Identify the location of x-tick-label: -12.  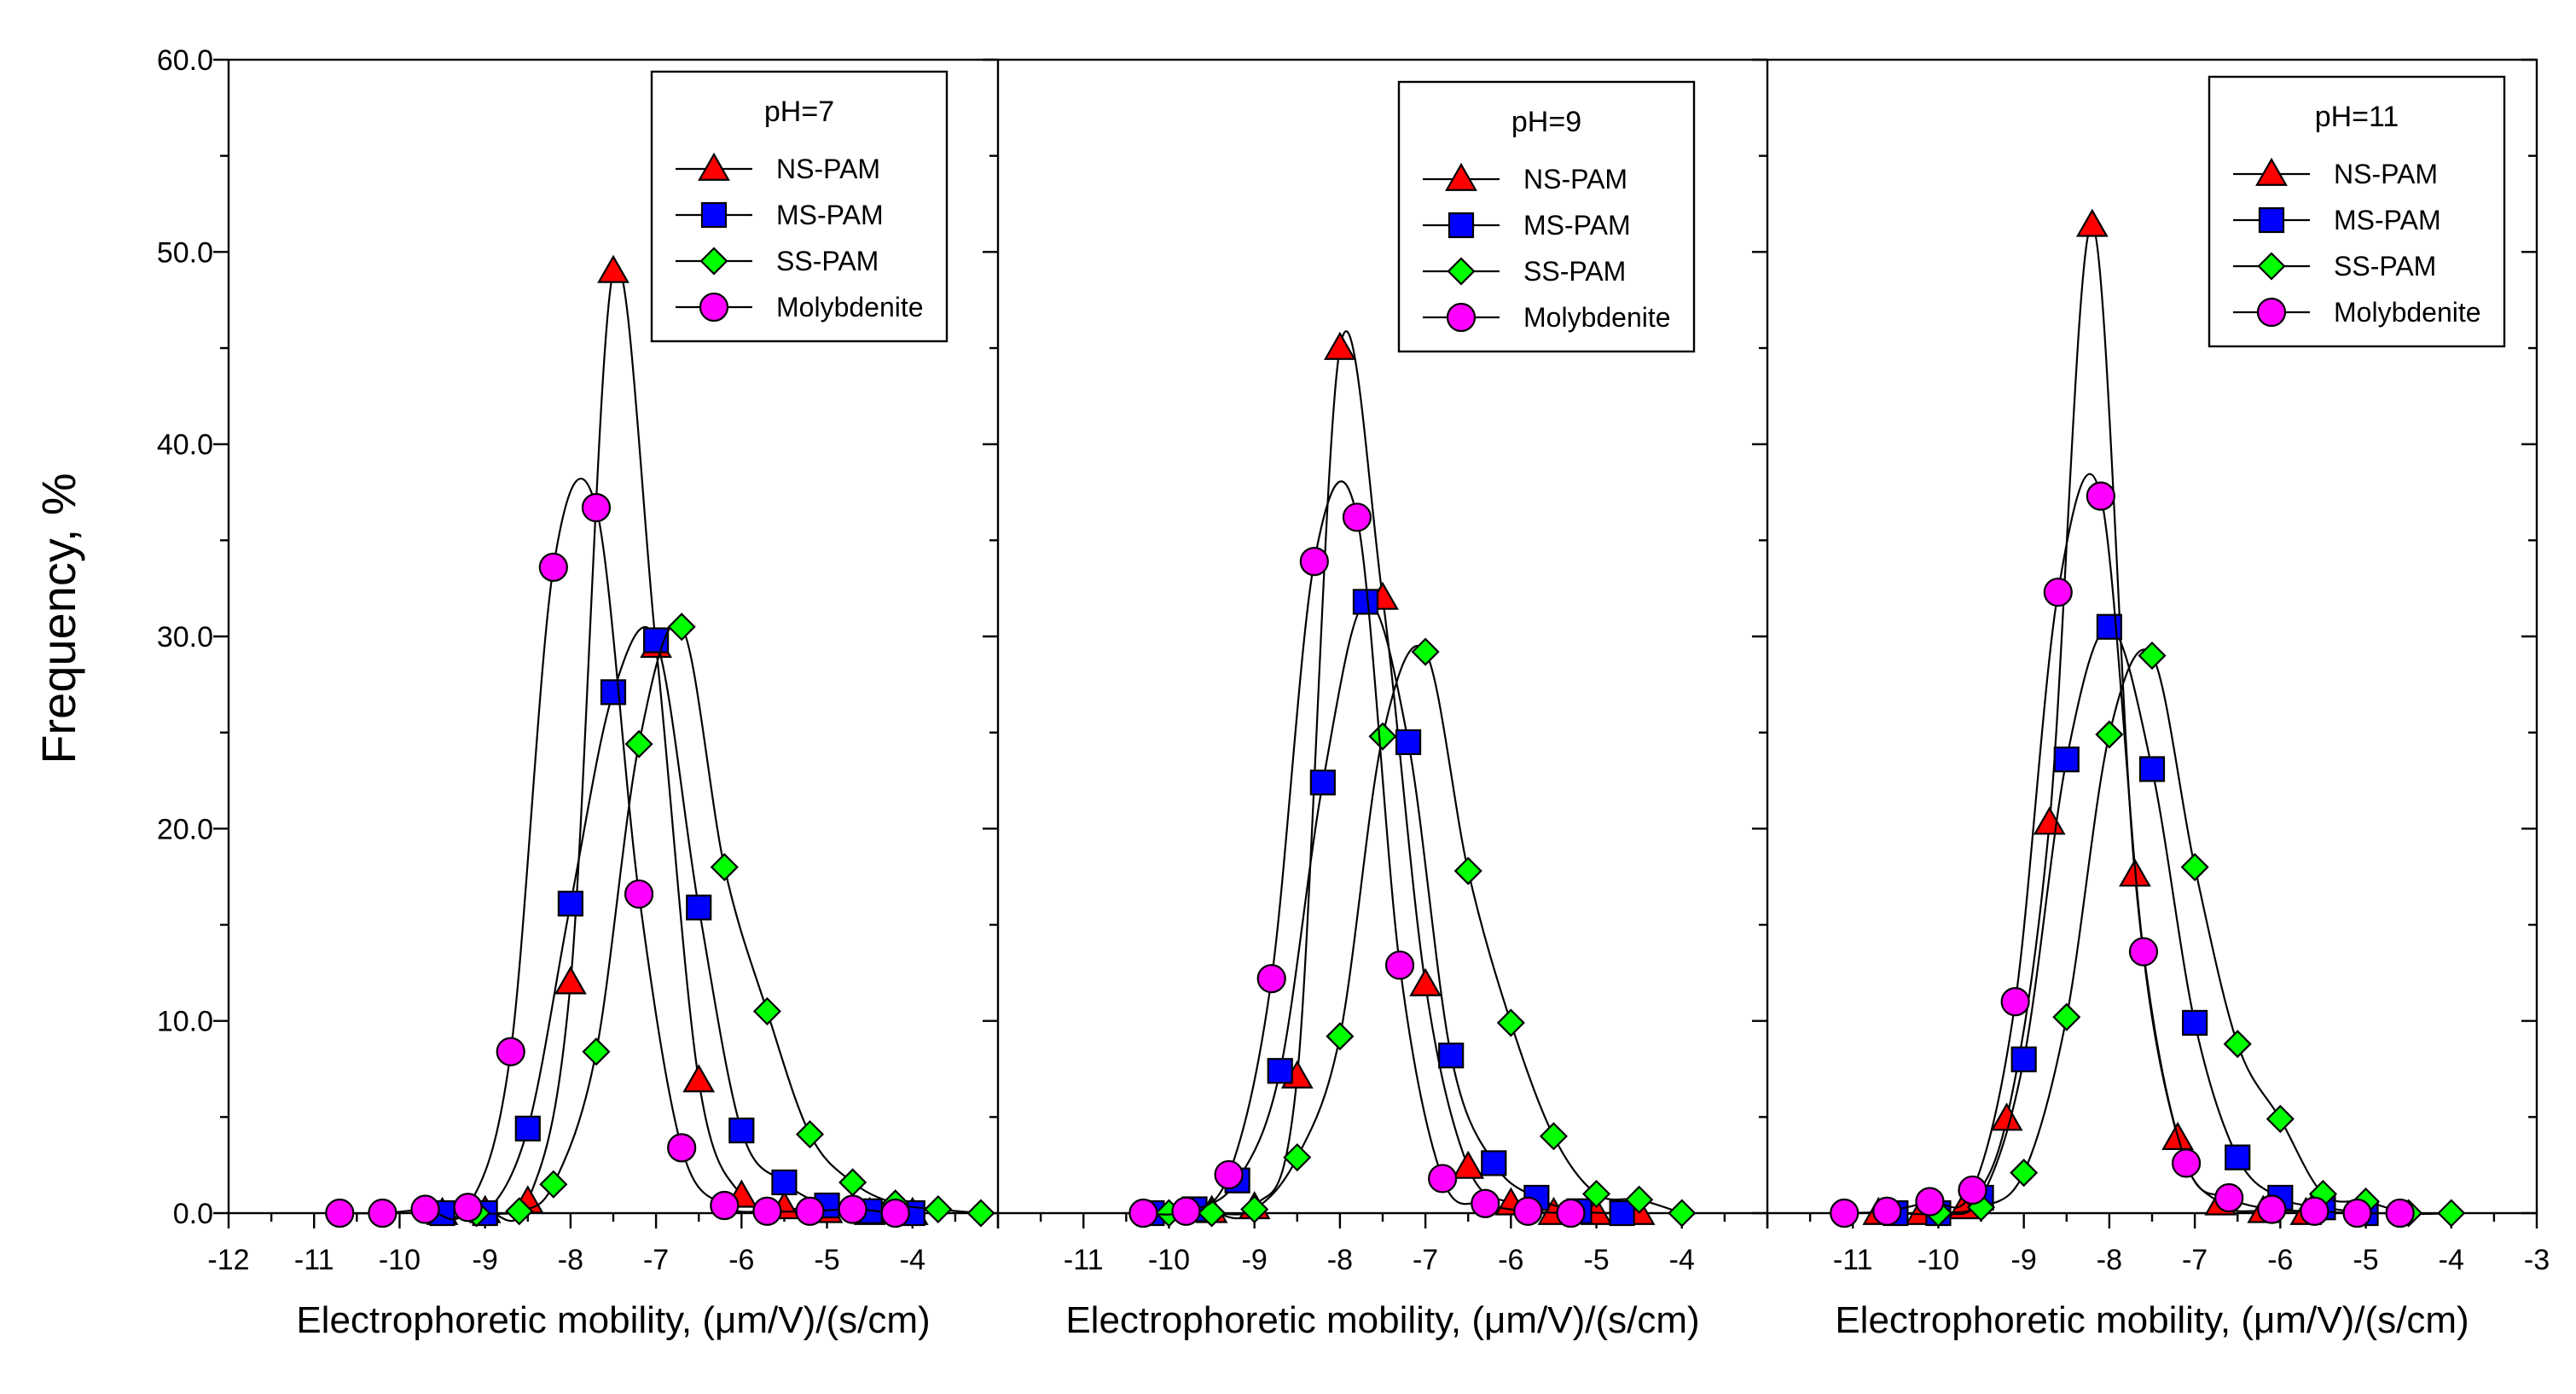
(228, 1260).